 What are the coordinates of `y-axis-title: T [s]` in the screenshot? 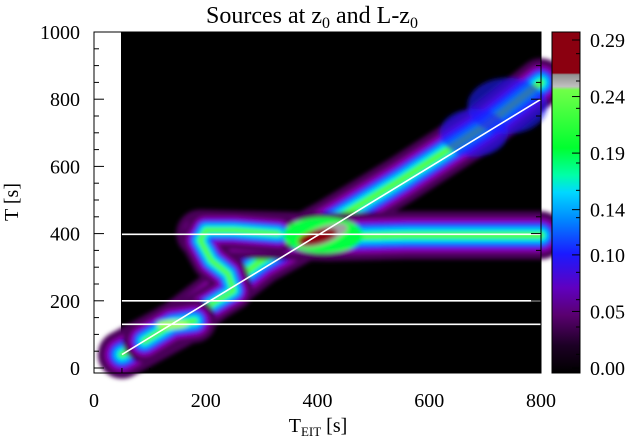 It's located at (12, 202).